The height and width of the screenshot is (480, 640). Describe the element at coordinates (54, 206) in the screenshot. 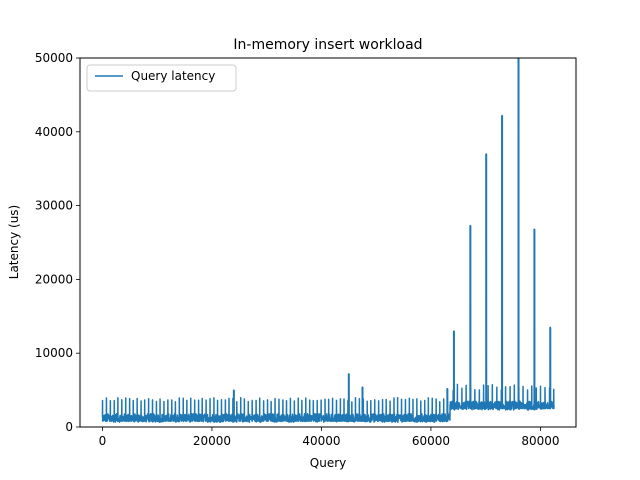

I see `y-tick-label: 30000` at that location.